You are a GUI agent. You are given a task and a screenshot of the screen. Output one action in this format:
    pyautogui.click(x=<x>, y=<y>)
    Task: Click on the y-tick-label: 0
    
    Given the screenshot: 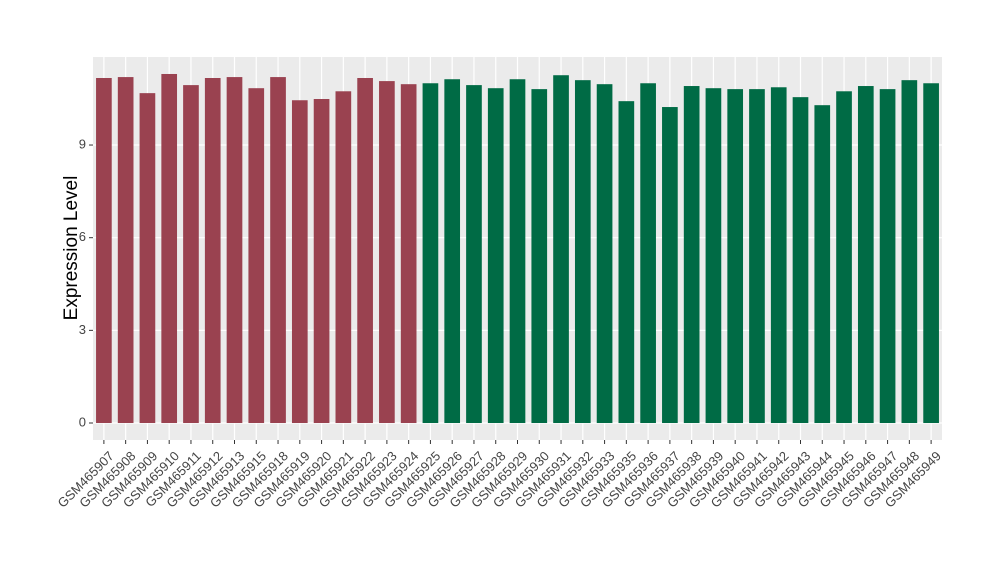 What is the action you would take?
    pyautogui.click(x=82, y=421)
    